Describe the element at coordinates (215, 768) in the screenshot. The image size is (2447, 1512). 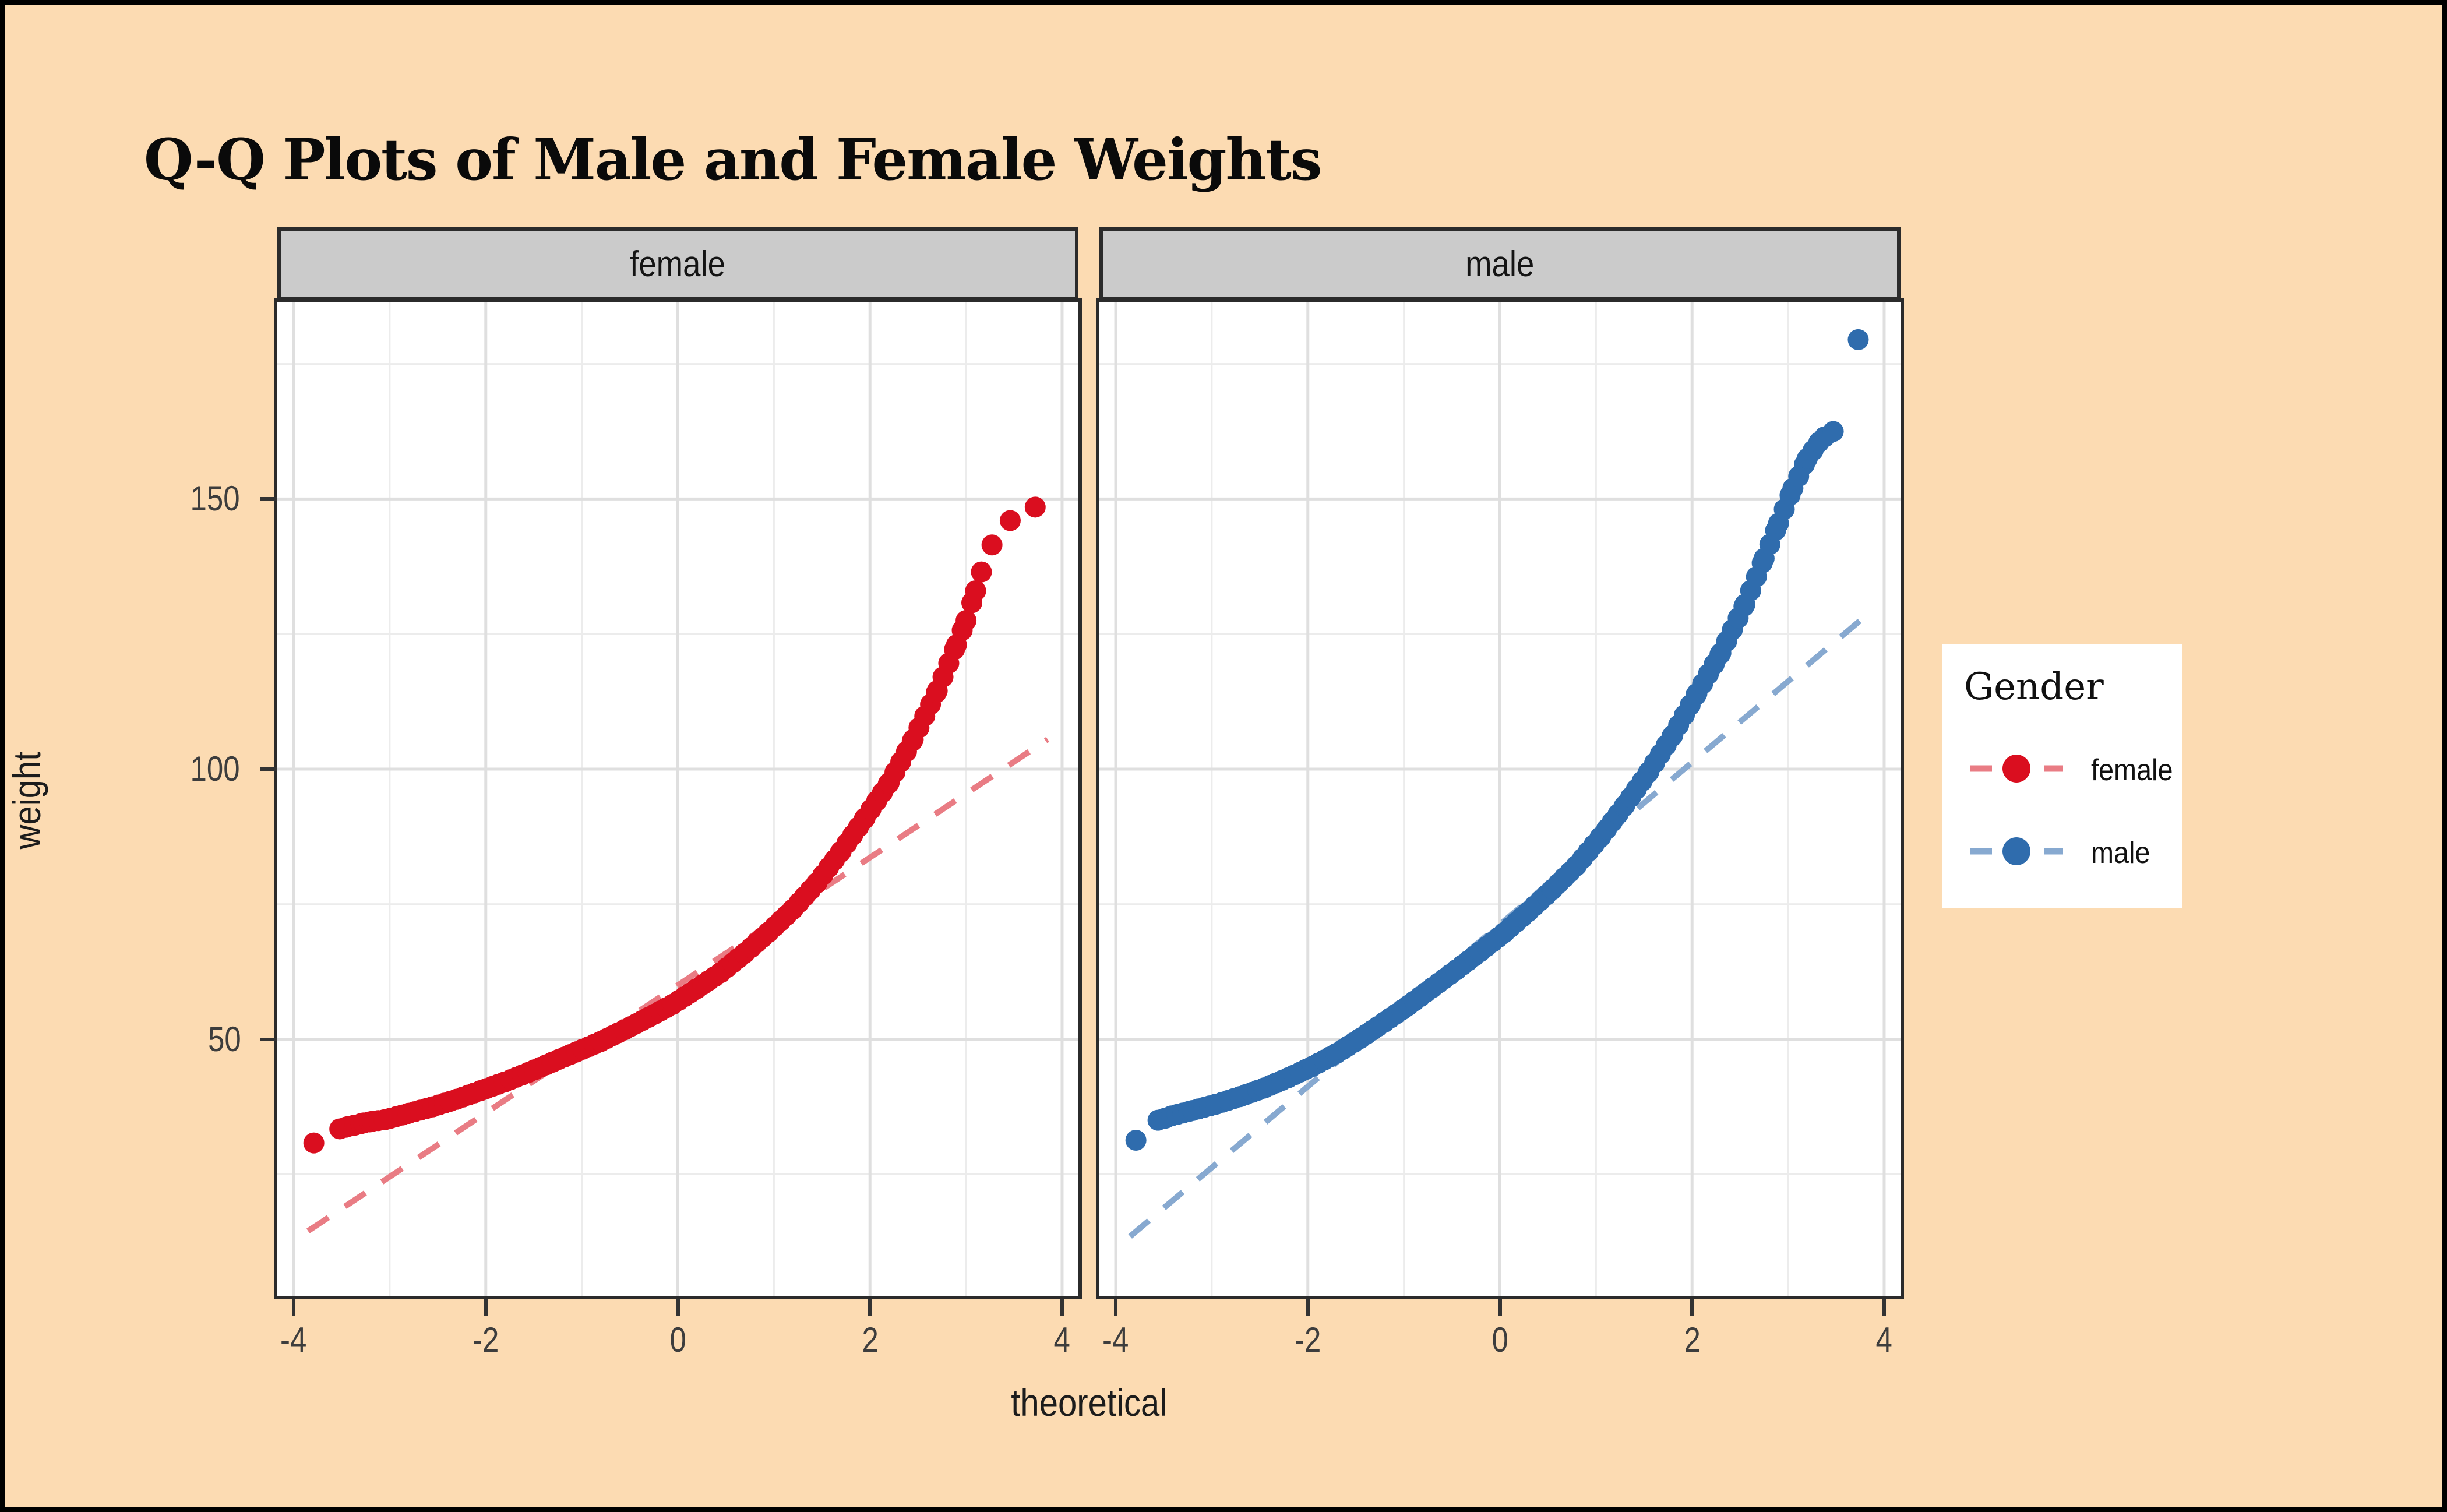
I see `y-tick-label: 100` at that location.